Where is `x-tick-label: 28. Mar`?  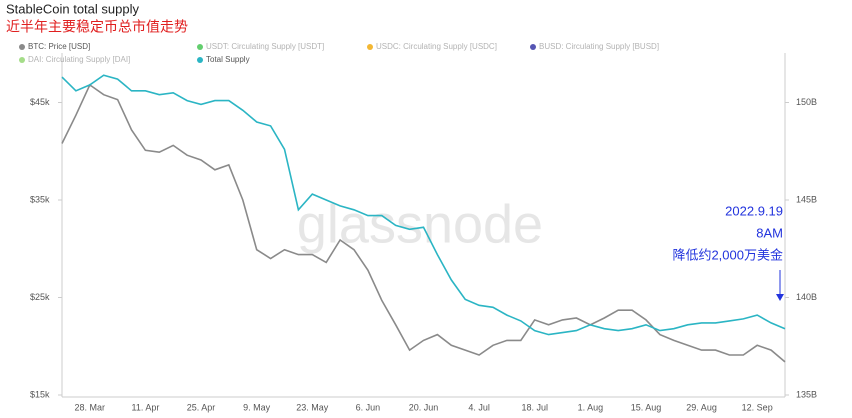
x-tick-label: 28. Mar is located at coordinates (90, 407).